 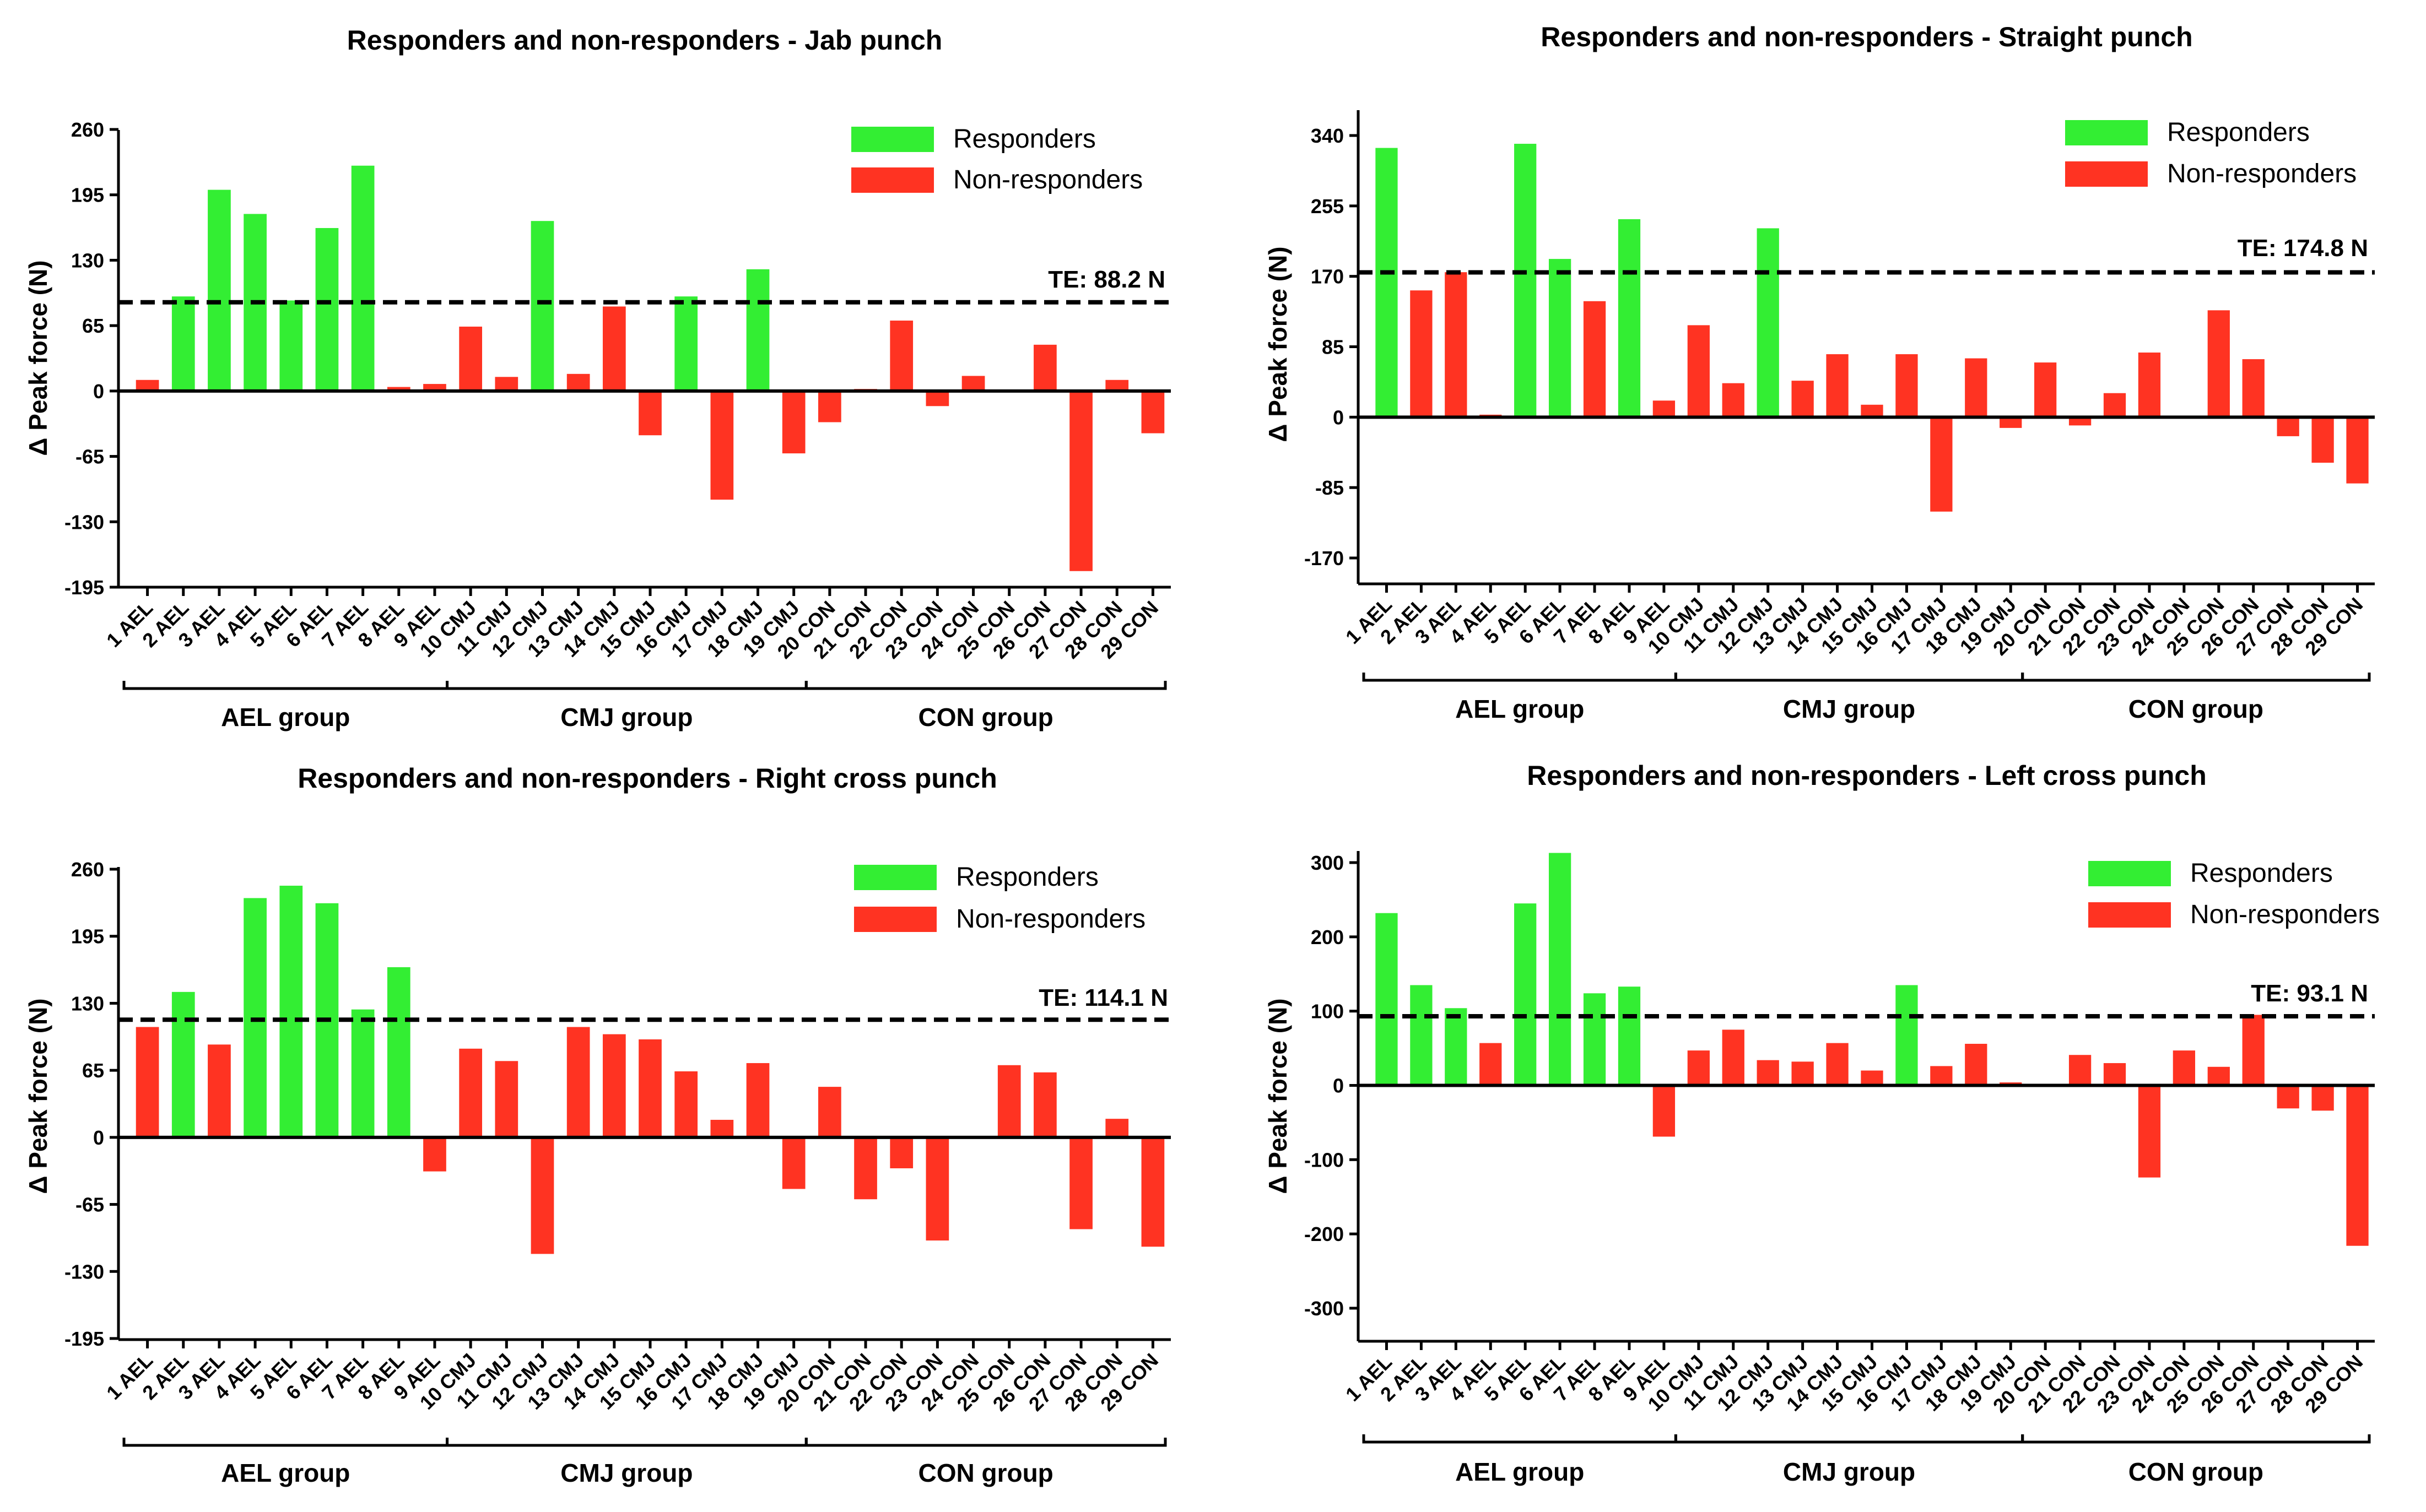 I want to click on group-label: CON group, so click(x=985, y=1473).